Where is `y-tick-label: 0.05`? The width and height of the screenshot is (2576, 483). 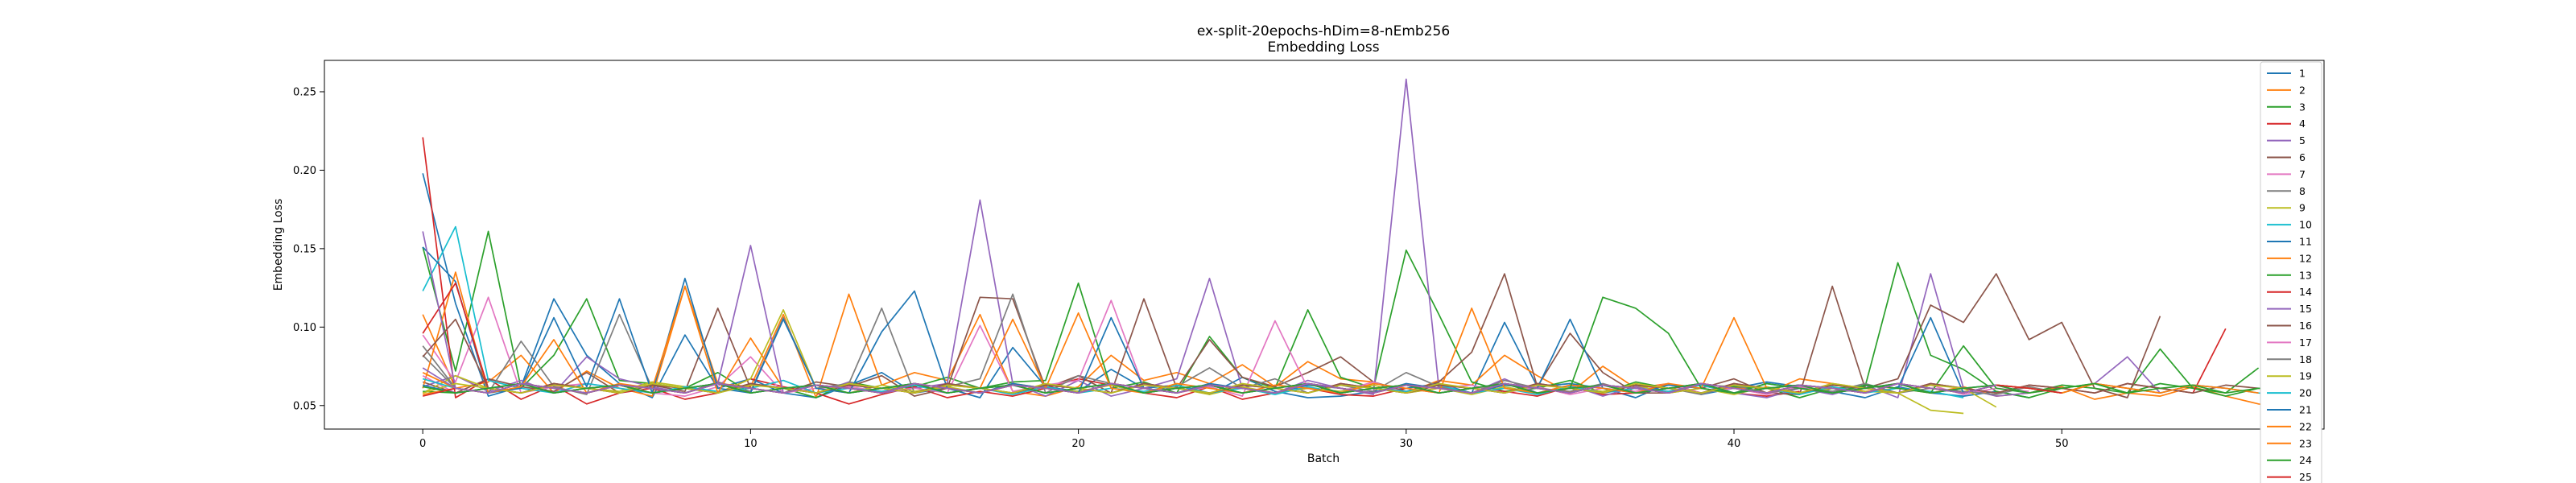 y-tick-label: 0.05 is located at coordinates (304, 406).